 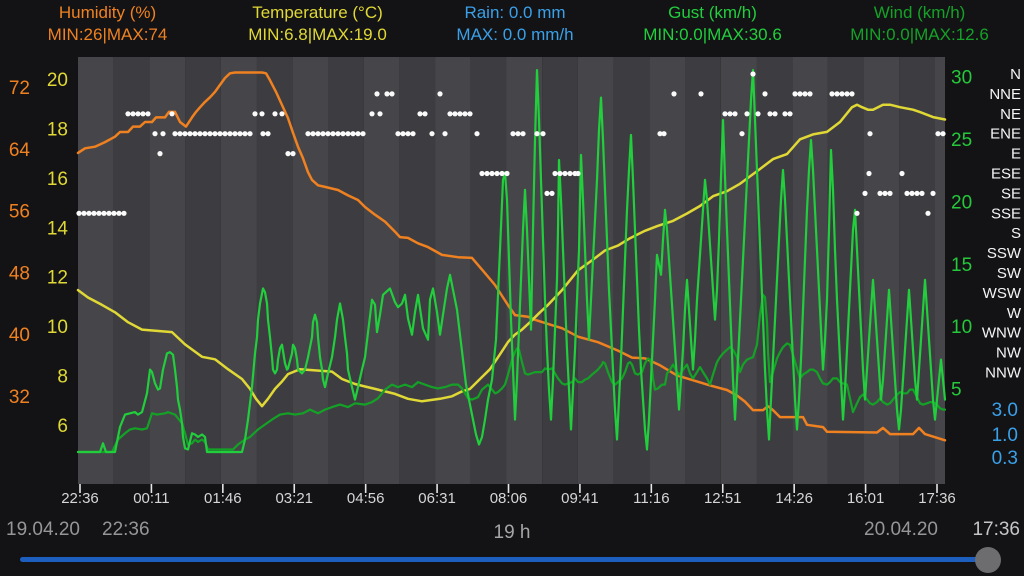 I want to click on scrub-handle-icon, so click(x=988, y=560).